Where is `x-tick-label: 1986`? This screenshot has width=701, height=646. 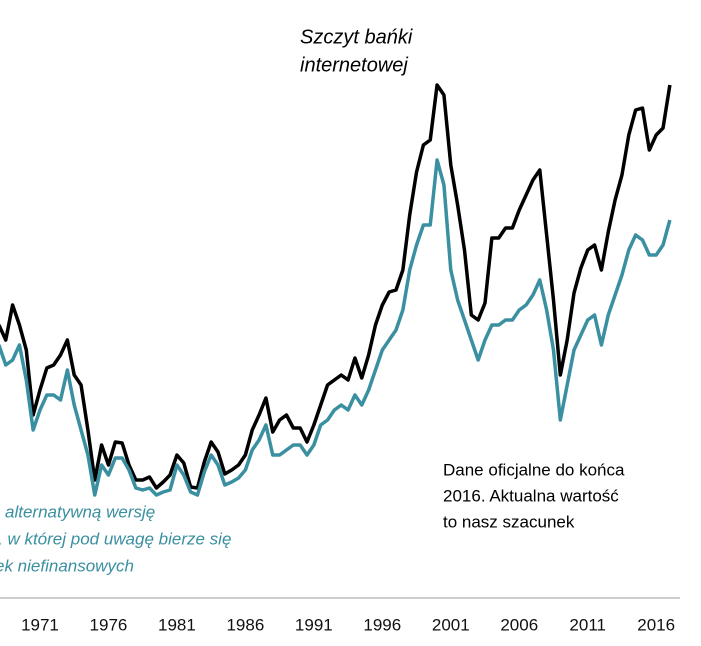 x-tick-label: 1986 is located at coordinates (245, 624).